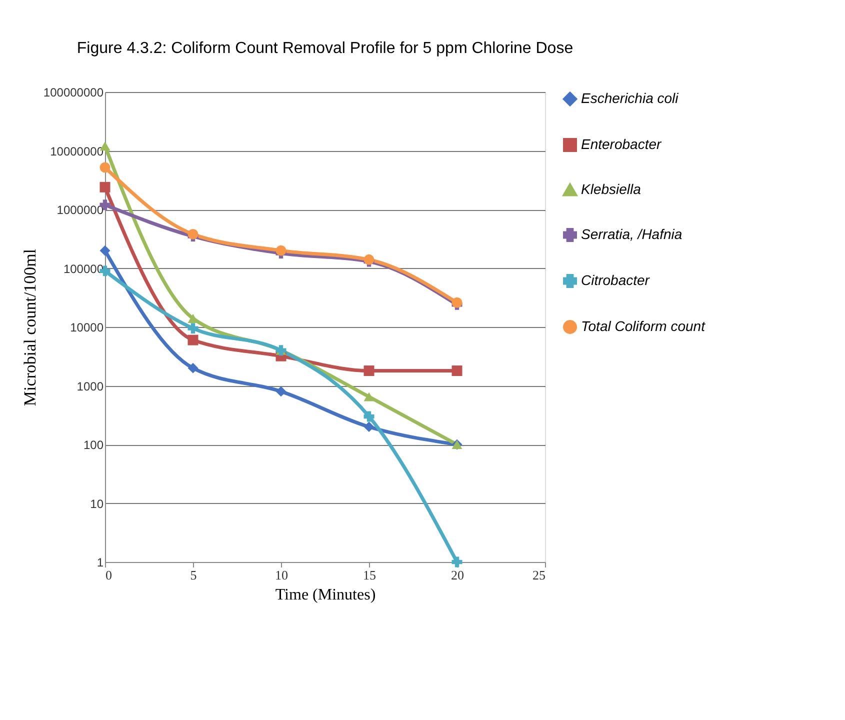 The height and width of the screenshot is (720, 845). Describe the element at coordinates (73, 93) in the screenshot. I see `y-tick-label: 100000000` at that location.